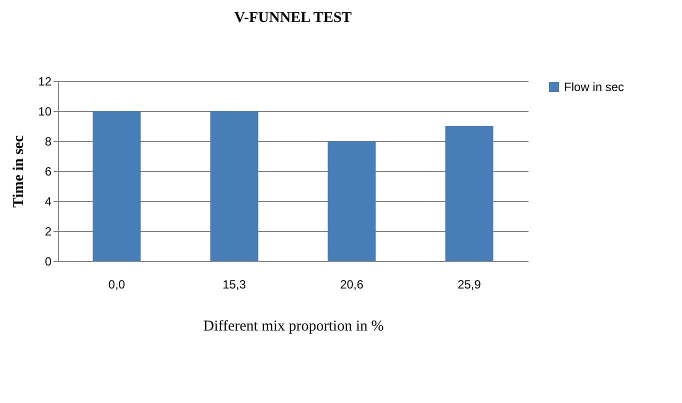 The image size is (682, 403). Describe the element at coordinates (48, 171) in the screenshot. I see `y-tick-label: 6` at that location.